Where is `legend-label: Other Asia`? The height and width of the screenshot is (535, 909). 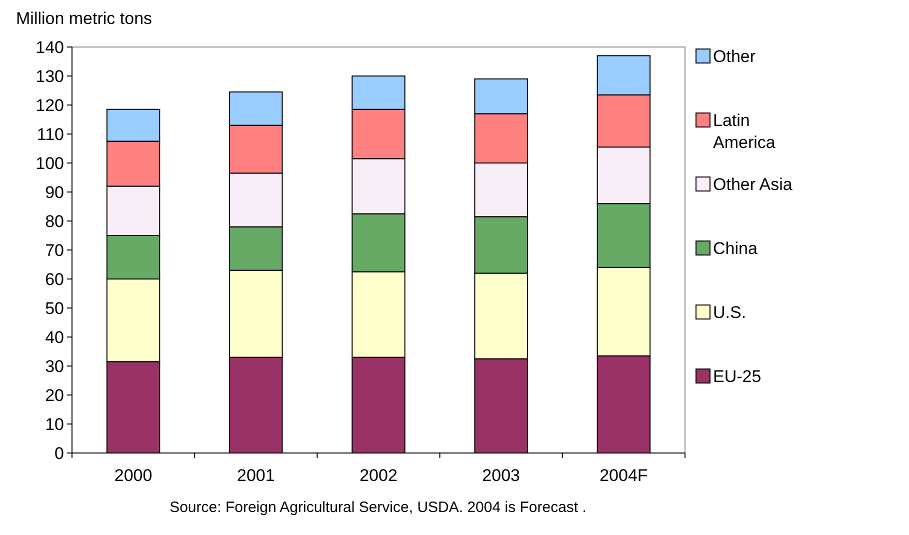
legend-label: Other Asia is located at coordinates (753, 184).